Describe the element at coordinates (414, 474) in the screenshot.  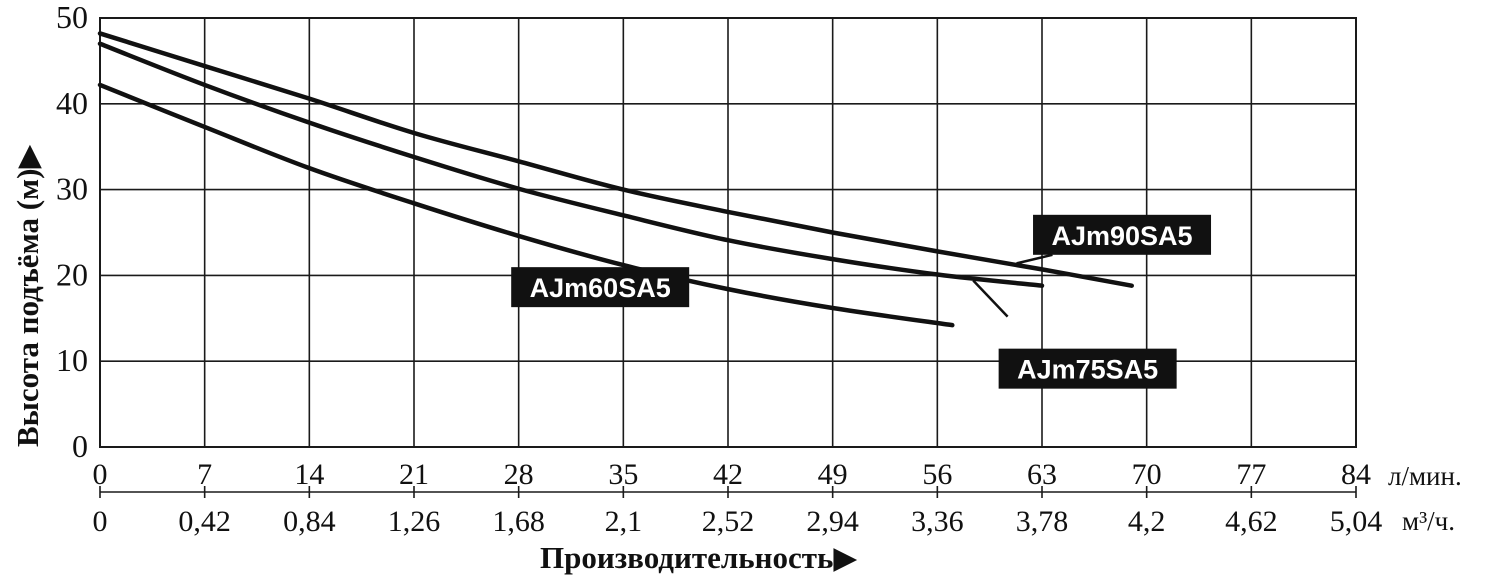
I see `x-tick-label-lmin: 21` at that location.